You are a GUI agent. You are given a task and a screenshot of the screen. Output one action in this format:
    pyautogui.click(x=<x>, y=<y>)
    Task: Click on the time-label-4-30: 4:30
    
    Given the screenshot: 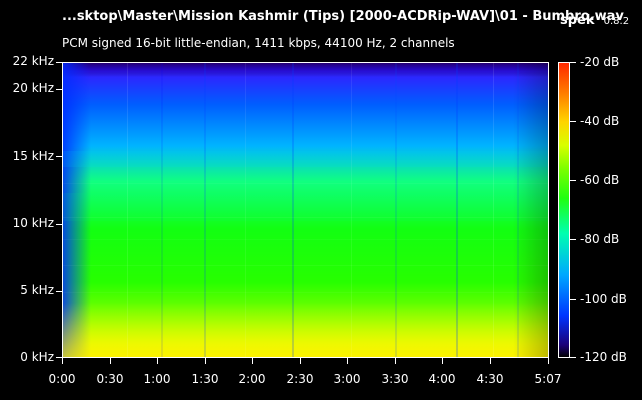 What is the action you would take?
    pyautogui.click(x=490, y=379)
    